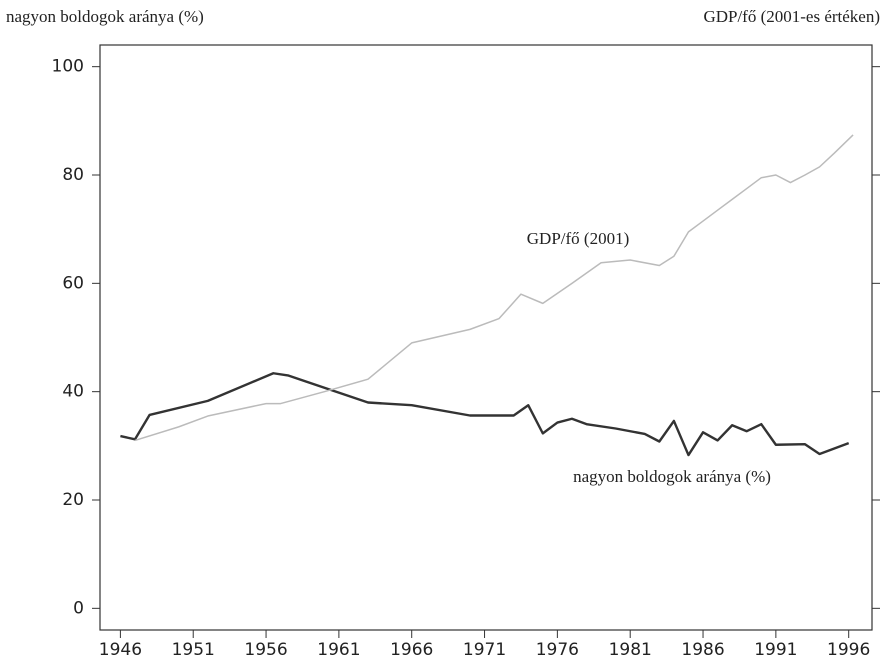 The image size is (884, 660). Describe the element at coordinates (630, 650) in the screenshot. I see `x-tick-label: 1981` at that location.